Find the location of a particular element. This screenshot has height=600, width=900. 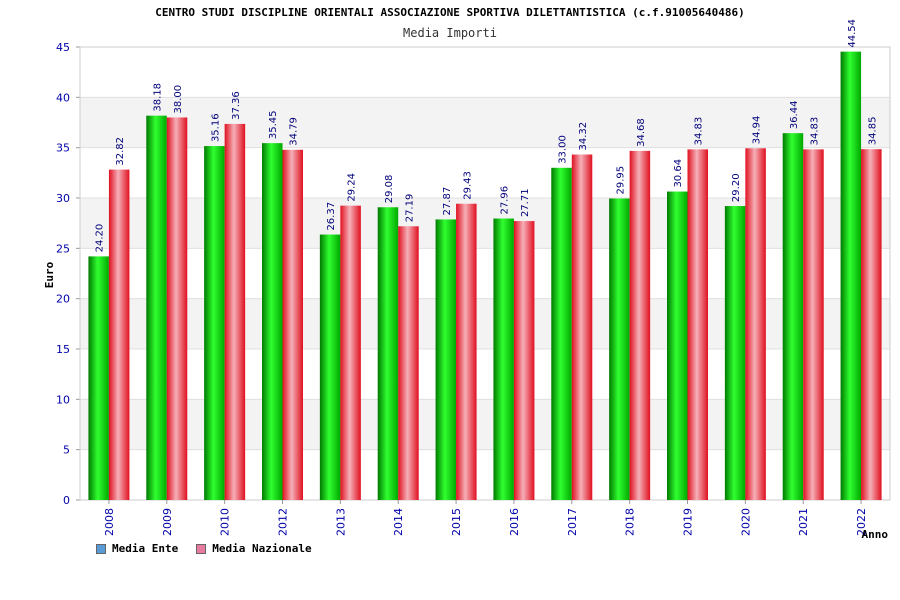

data-label-media-ente: 35.16 is located at coordinates (215, 127).